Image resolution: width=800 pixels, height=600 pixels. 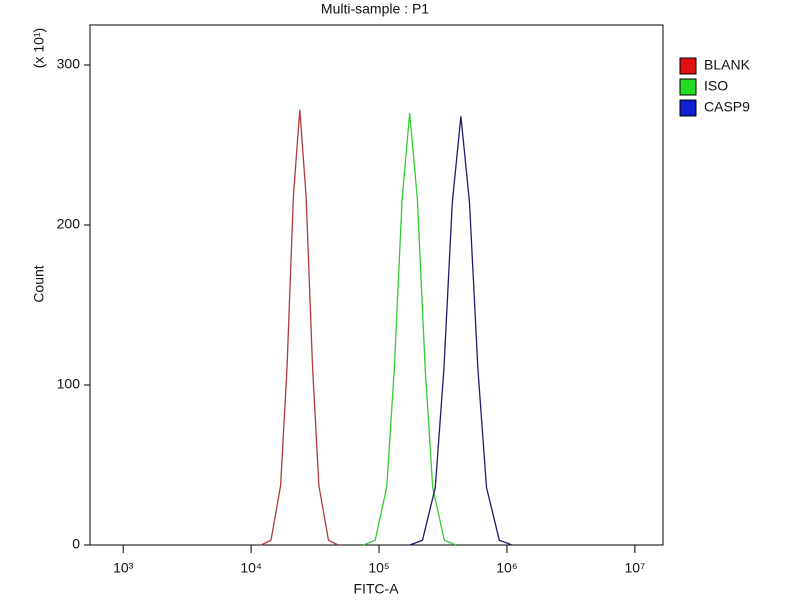 I want to click on x-tick-label: 10⁴, so click(x=251, y=568).